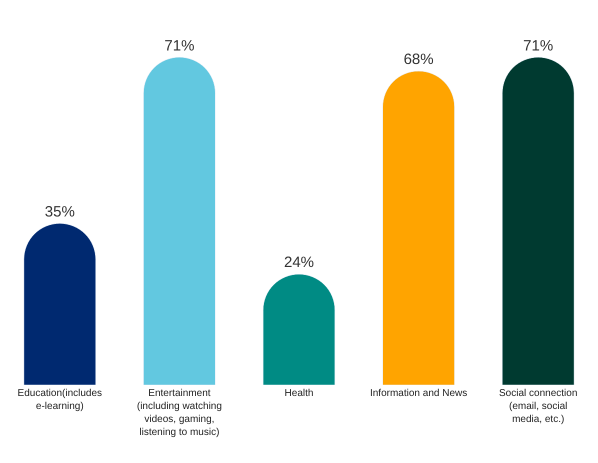 The height and width of the screenshot is (463, 598). Describe the element at coordinates (179, 413) in the screenshot. I see `x-tick-label: Entertainment (including watching videos, gaming, listening to music)` at that location.